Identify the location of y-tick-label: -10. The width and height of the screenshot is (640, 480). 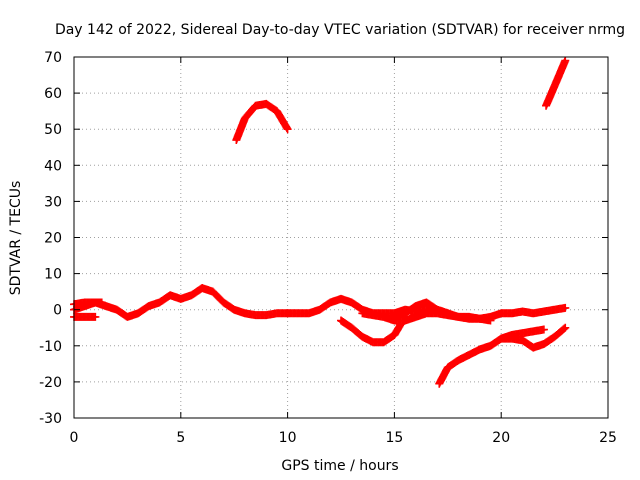
(50, 347).